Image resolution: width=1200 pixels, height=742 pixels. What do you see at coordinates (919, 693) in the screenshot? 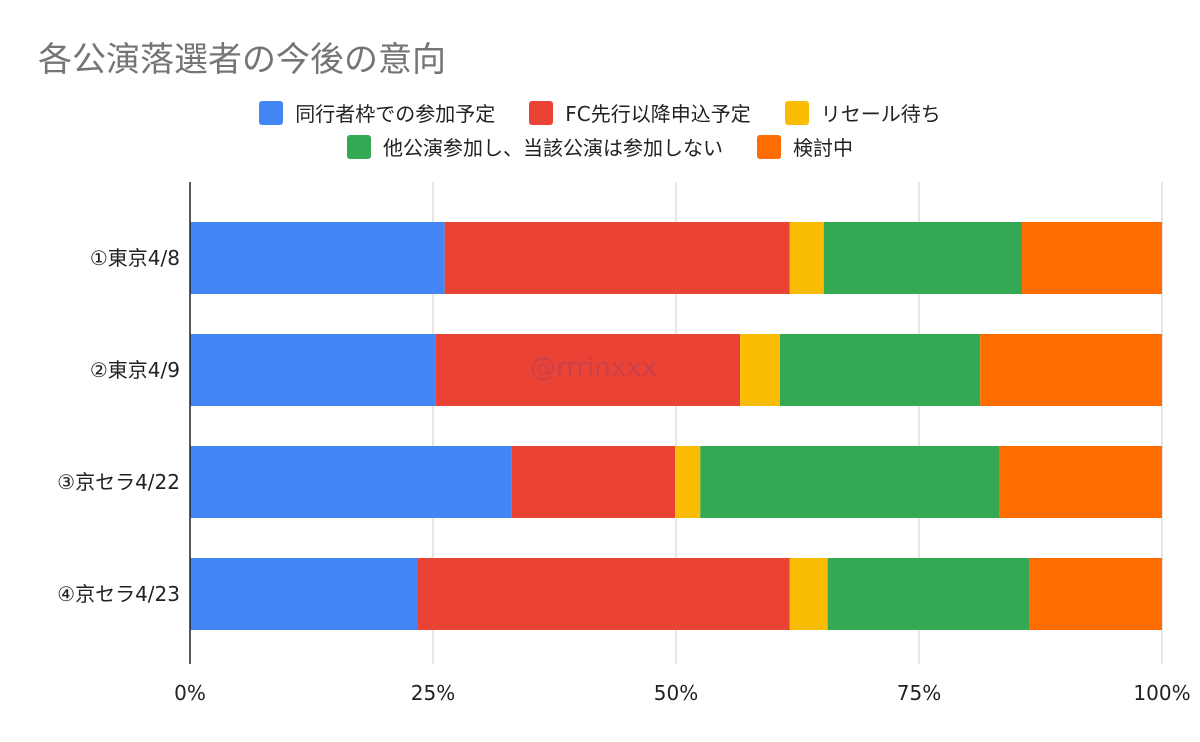
I see `x-tick-label: 75%` at bounding box center [919, 693].